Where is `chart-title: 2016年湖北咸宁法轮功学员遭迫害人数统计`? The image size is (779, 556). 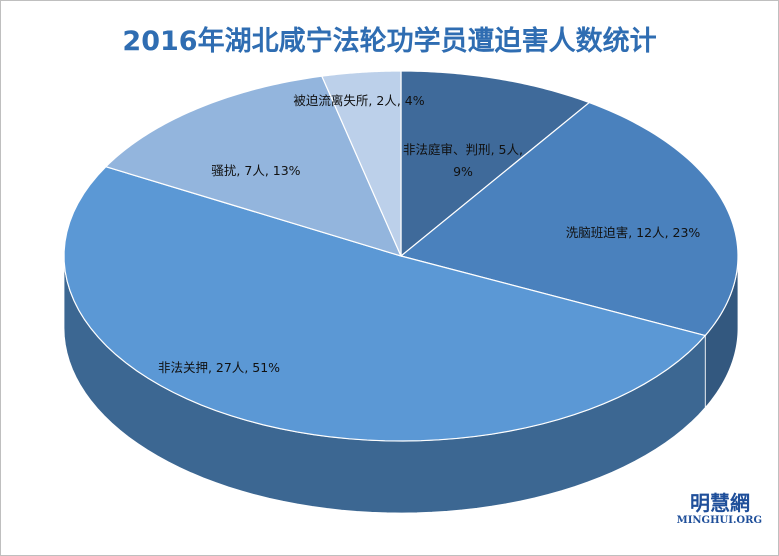
chart-title: 2016年湖北咸宁法轮功学员遭迫害人数统计 is located at coordinates (389, 41).